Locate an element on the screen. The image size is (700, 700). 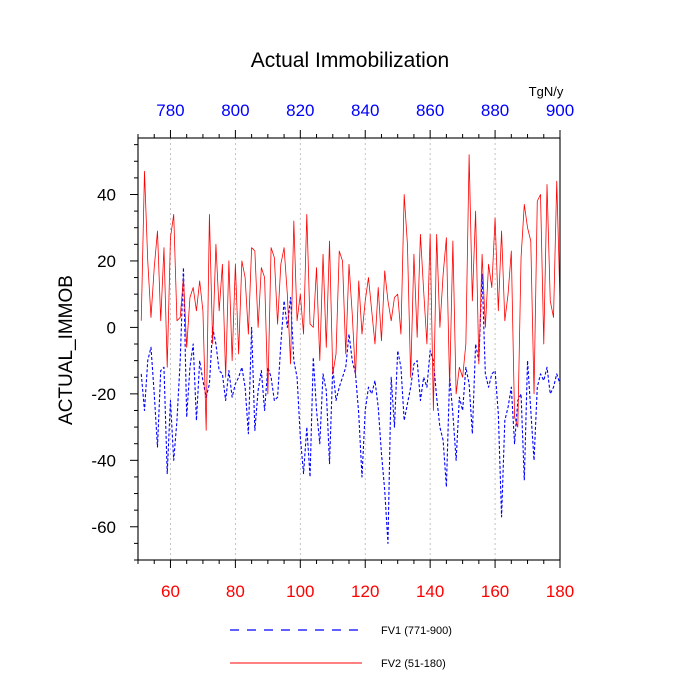
y-tick-label: 40 is located at coordinates (106, 194).